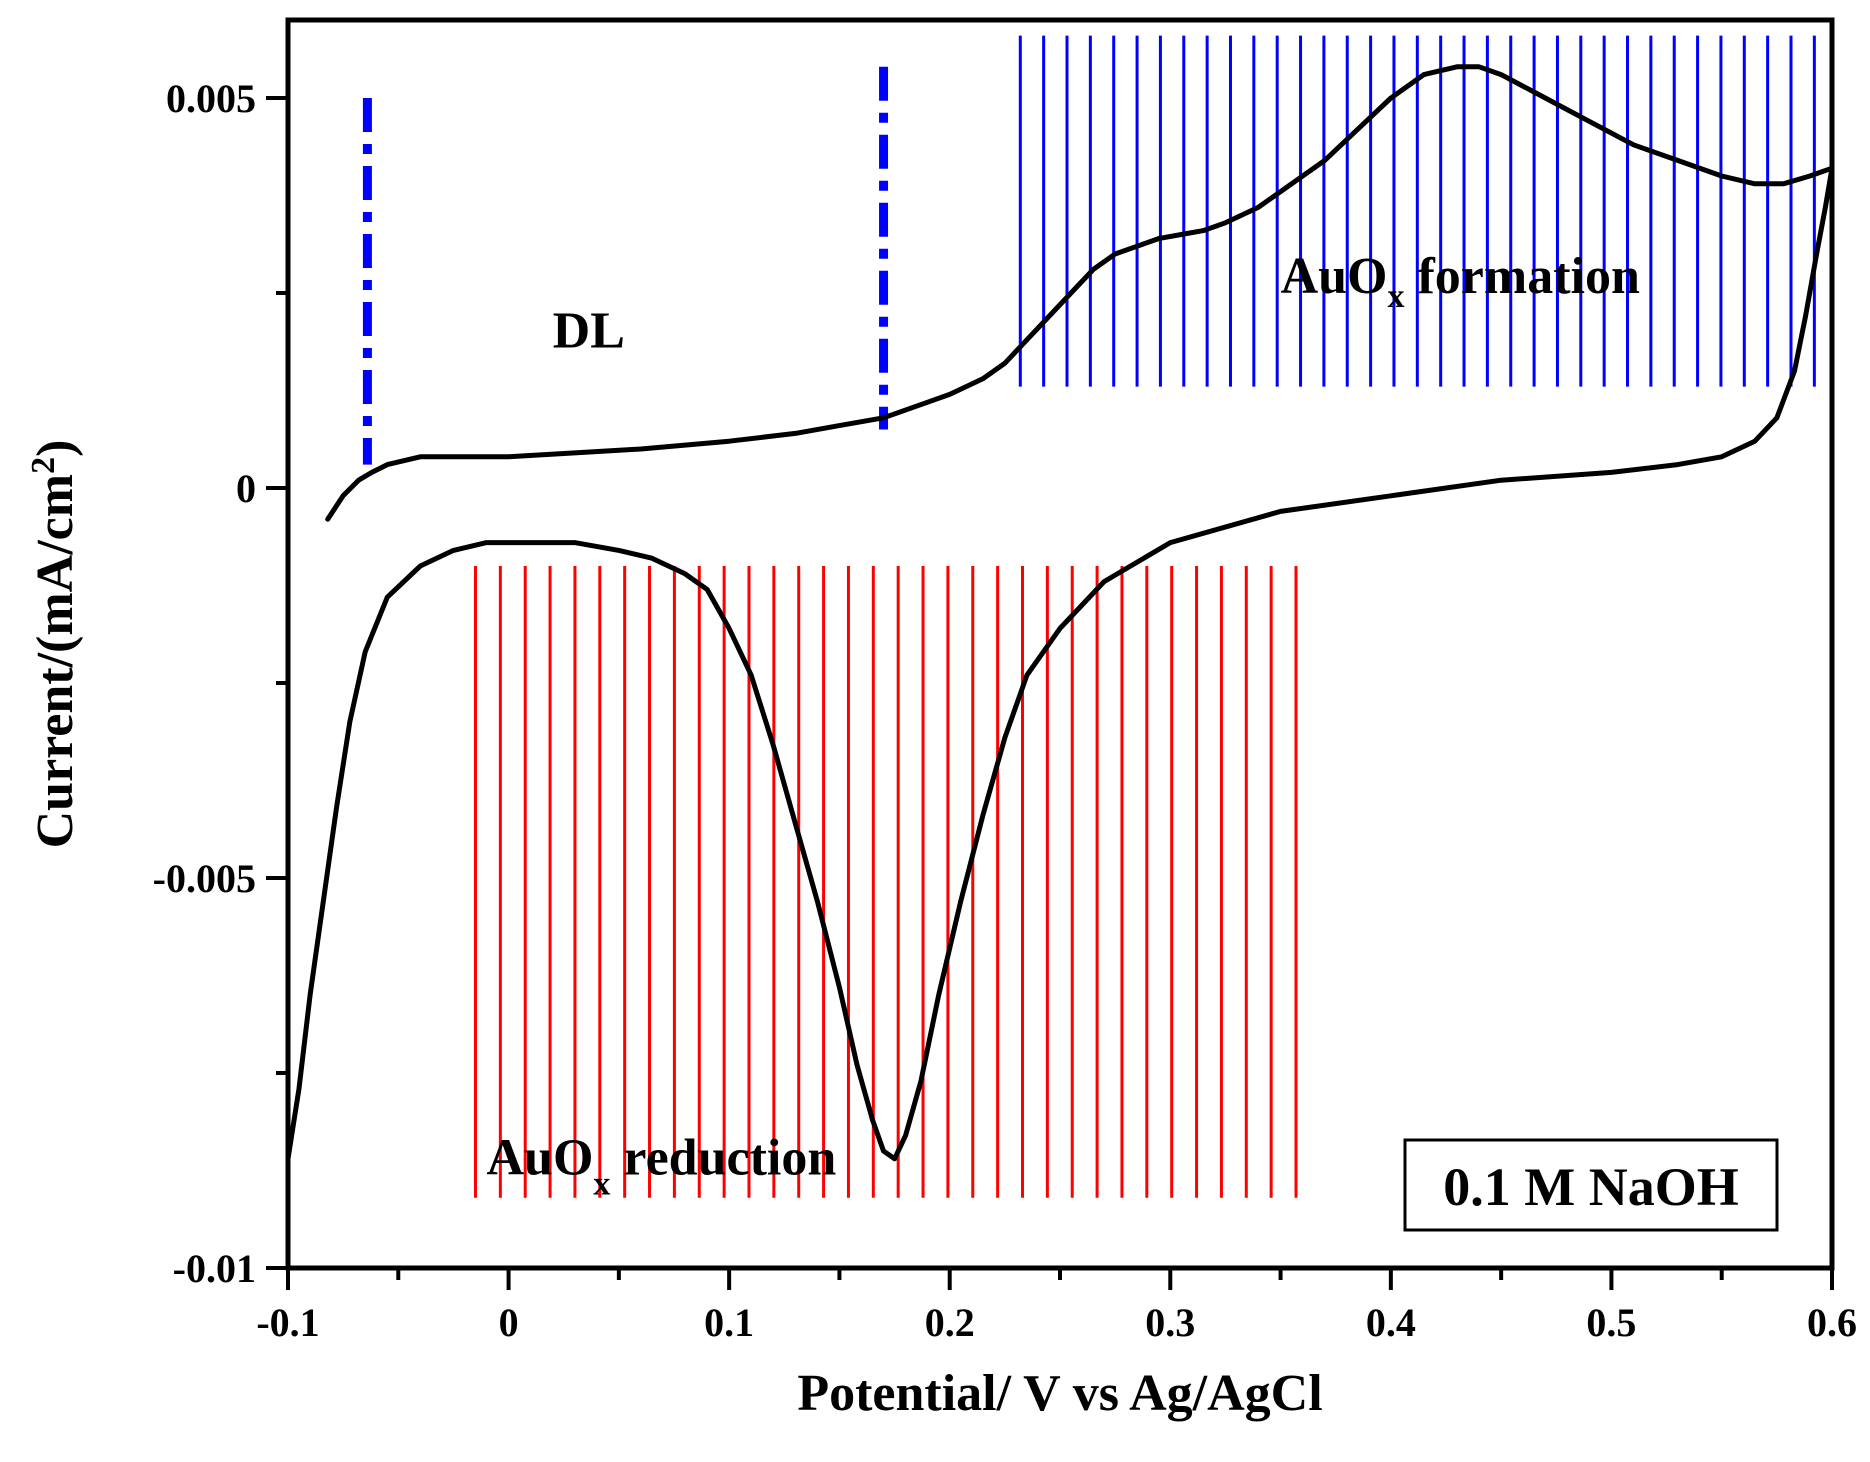 This screenshot has width=1870, height=1462. I want to click on y-axis-title-end: ), so click(55, 448).